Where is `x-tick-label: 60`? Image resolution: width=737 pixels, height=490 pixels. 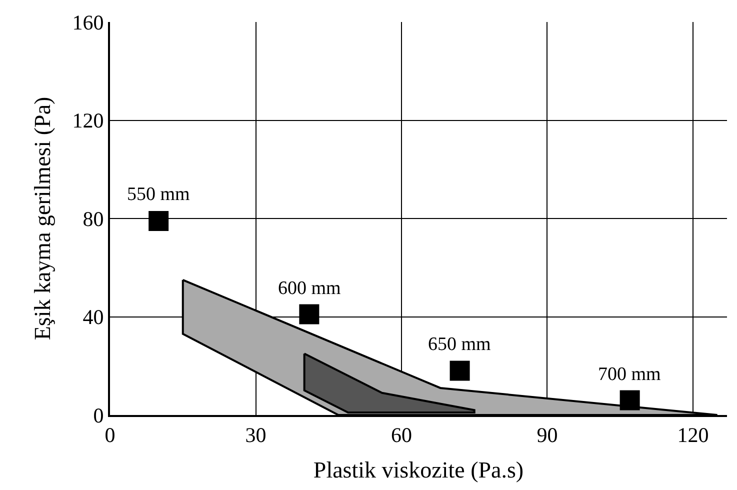
x-tick-label: 60 is located at coordinates (401, 435).